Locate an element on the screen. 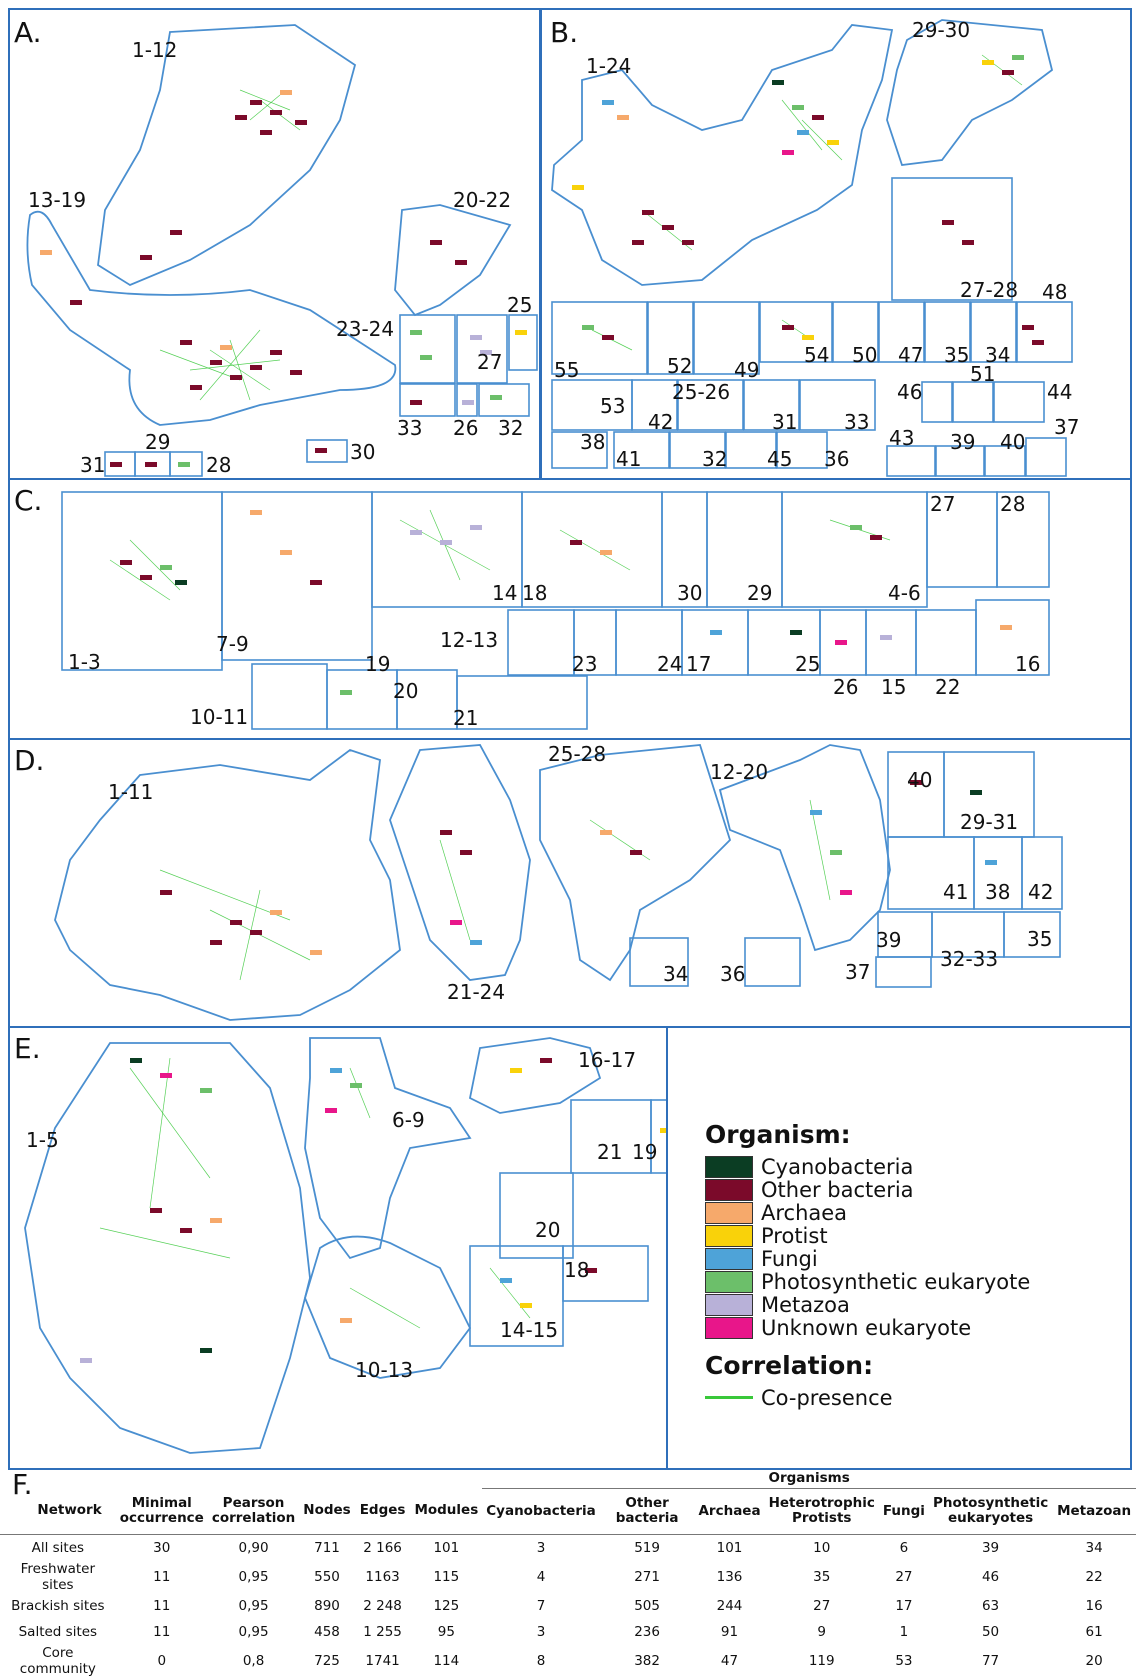 Image resolution: width=1136 pixels, height=1677 pixels. panel-e-label: E. is located at coordinates (27, 1048).